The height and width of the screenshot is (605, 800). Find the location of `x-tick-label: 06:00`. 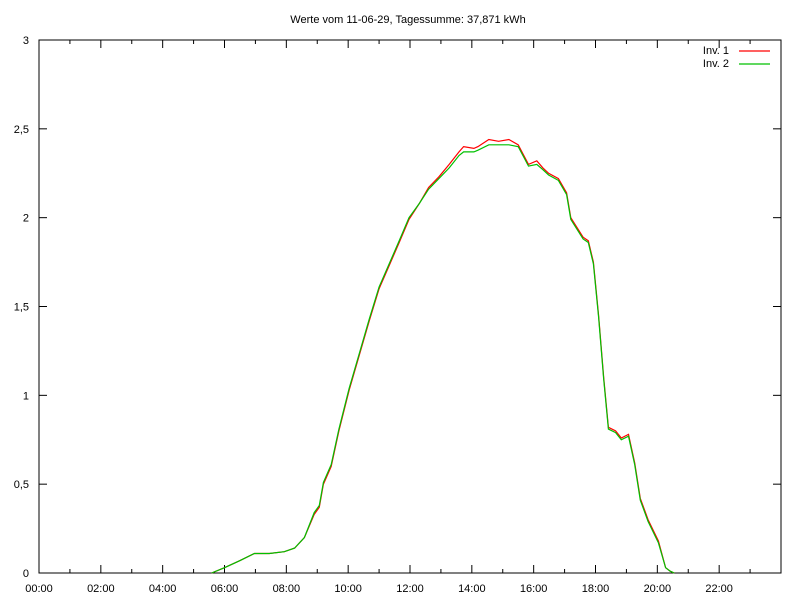

x-tick-label: 06:00 is located at coordinates (225, 589).